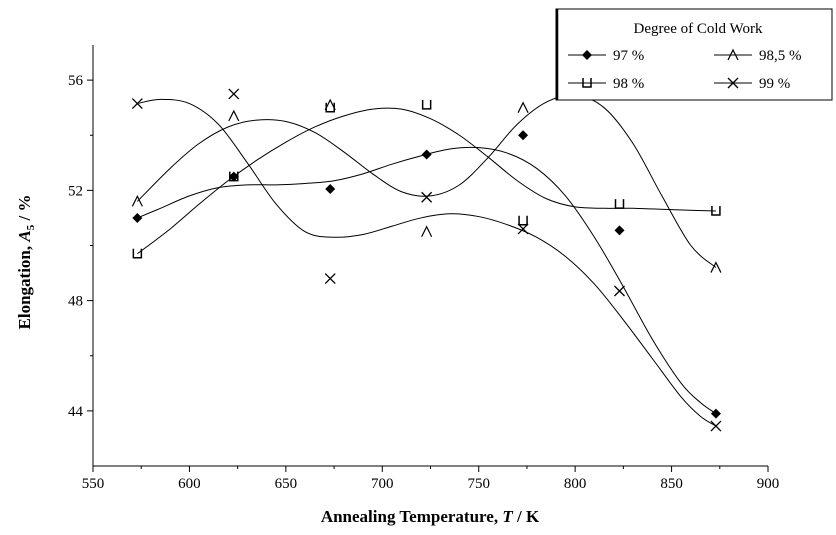 This screenshot has height=535, width=836. I want to click on legend-entry: 97 %, so click(606, 56).